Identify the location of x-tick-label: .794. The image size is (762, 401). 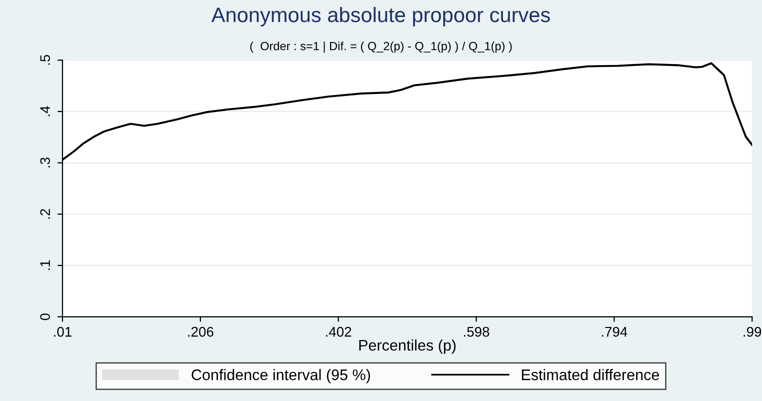
(615, 331).